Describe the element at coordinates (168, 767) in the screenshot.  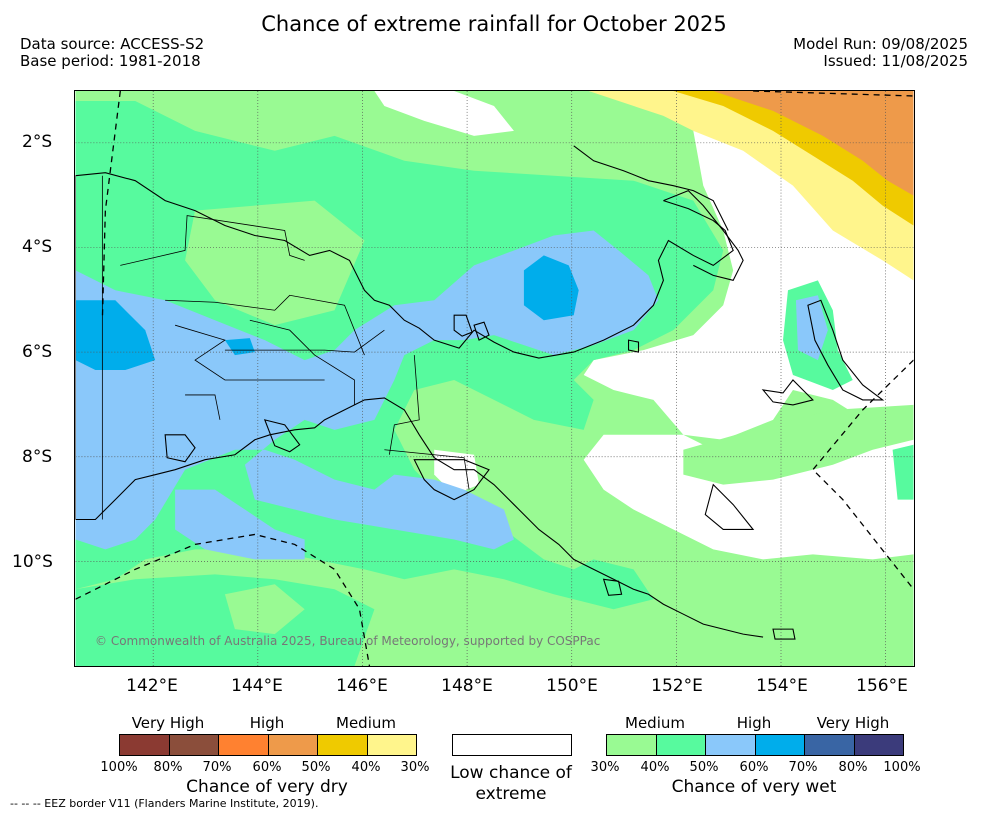
I see `dry-tick: 80%` at that location.